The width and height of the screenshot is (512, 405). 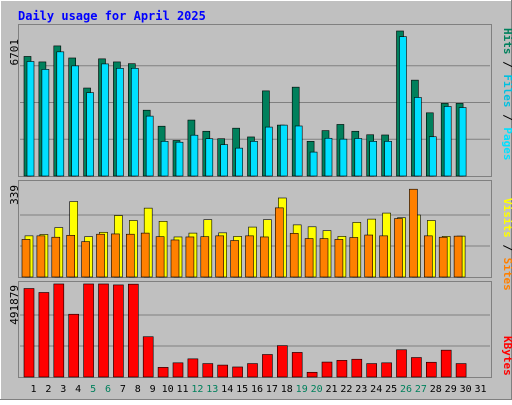 What do you see at coordinates (14, 52) in the screenshot?
I see `panel1-ymax-label: 6701` at bounding box center [14, 52].